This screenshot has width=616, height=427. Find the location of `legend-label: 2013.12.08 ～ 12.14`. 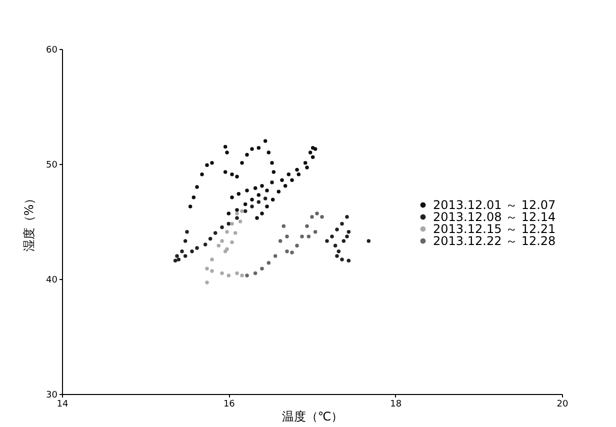

legend-label: 2013.12.08 ～ 12.14 is located at coordinates (494, 217).